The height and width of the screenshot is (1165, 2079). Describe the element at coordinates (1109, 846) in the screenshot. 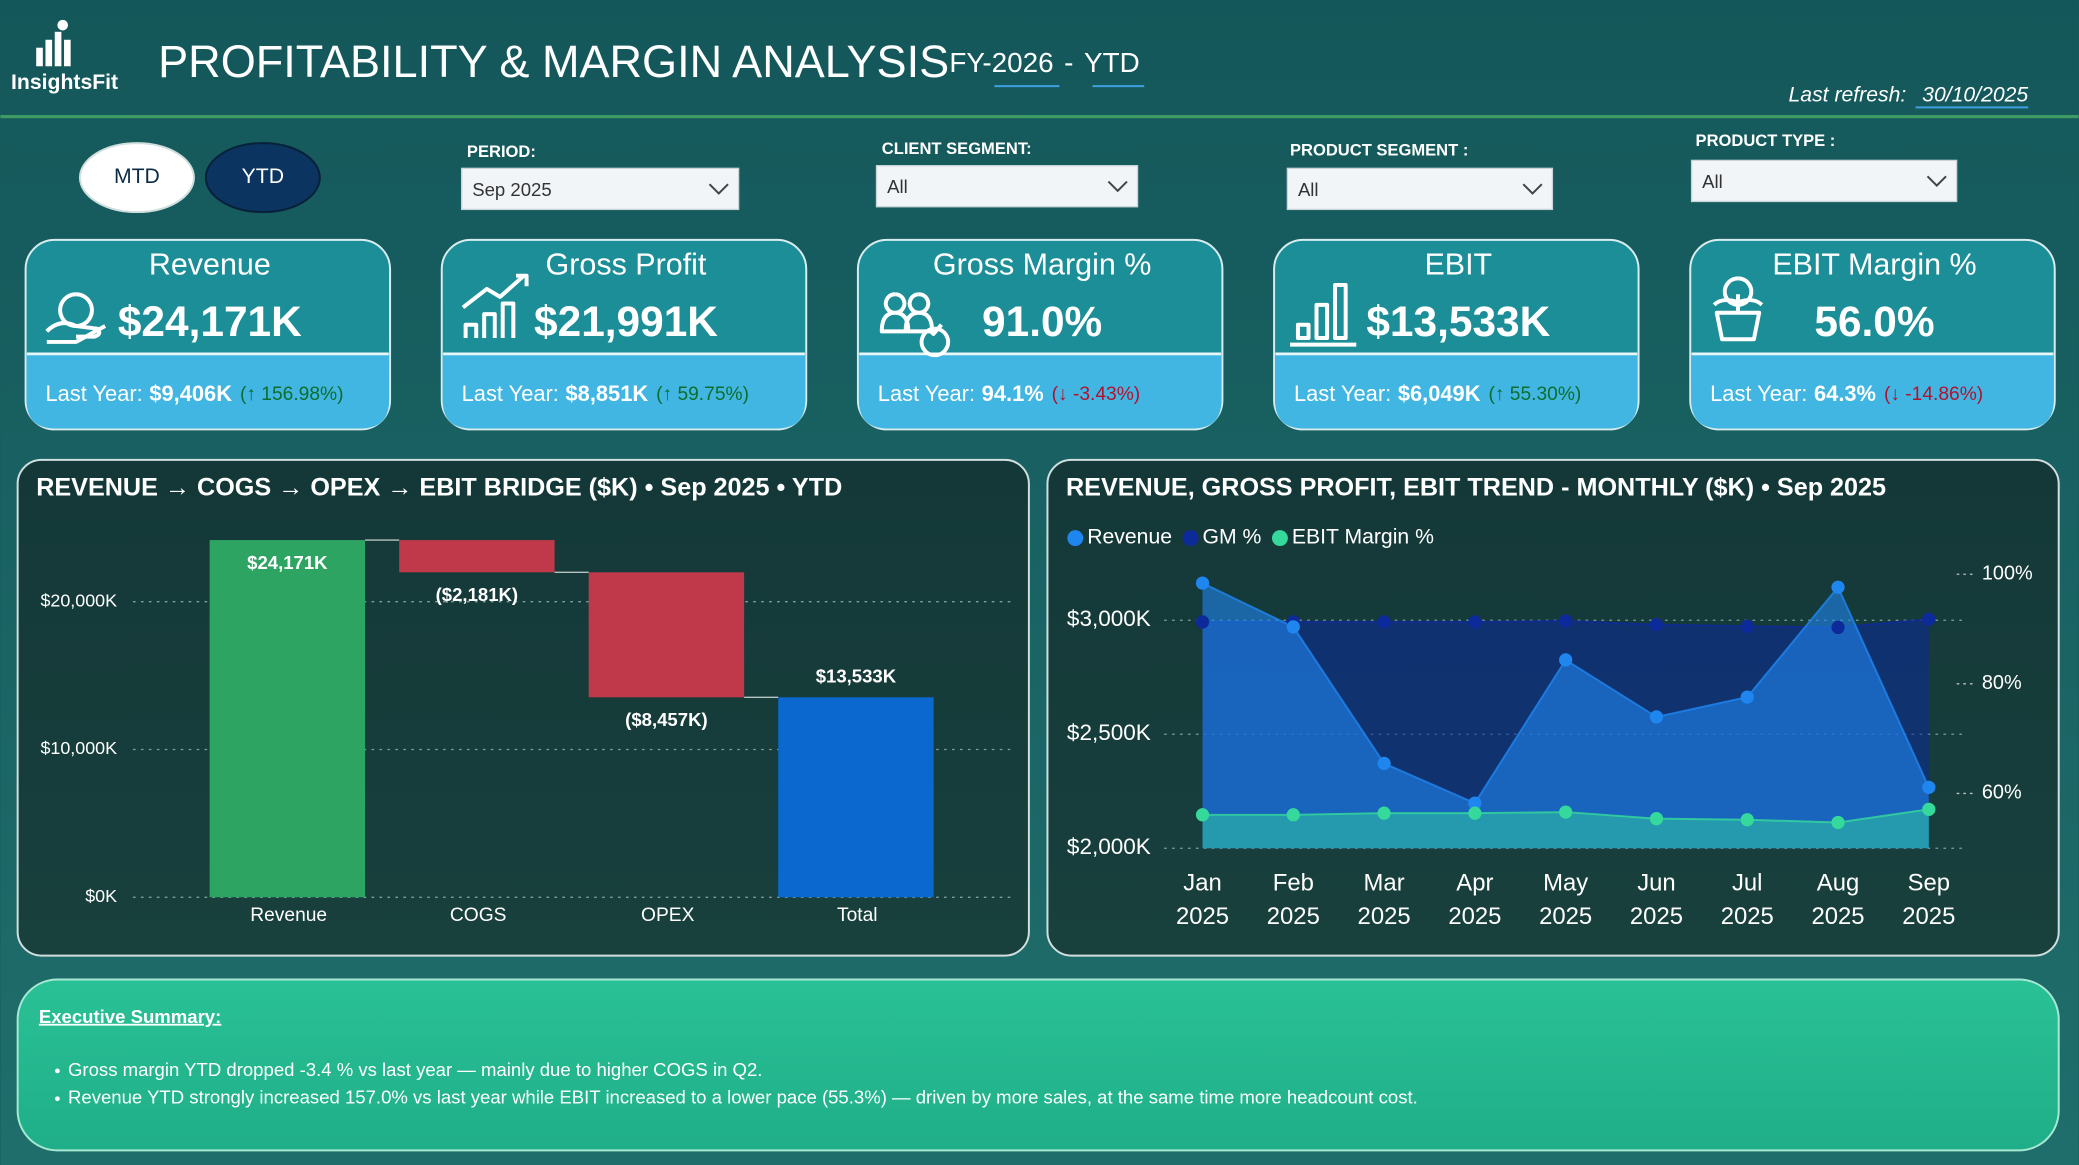

I see `y-tick-label: $2,000K` at that location.